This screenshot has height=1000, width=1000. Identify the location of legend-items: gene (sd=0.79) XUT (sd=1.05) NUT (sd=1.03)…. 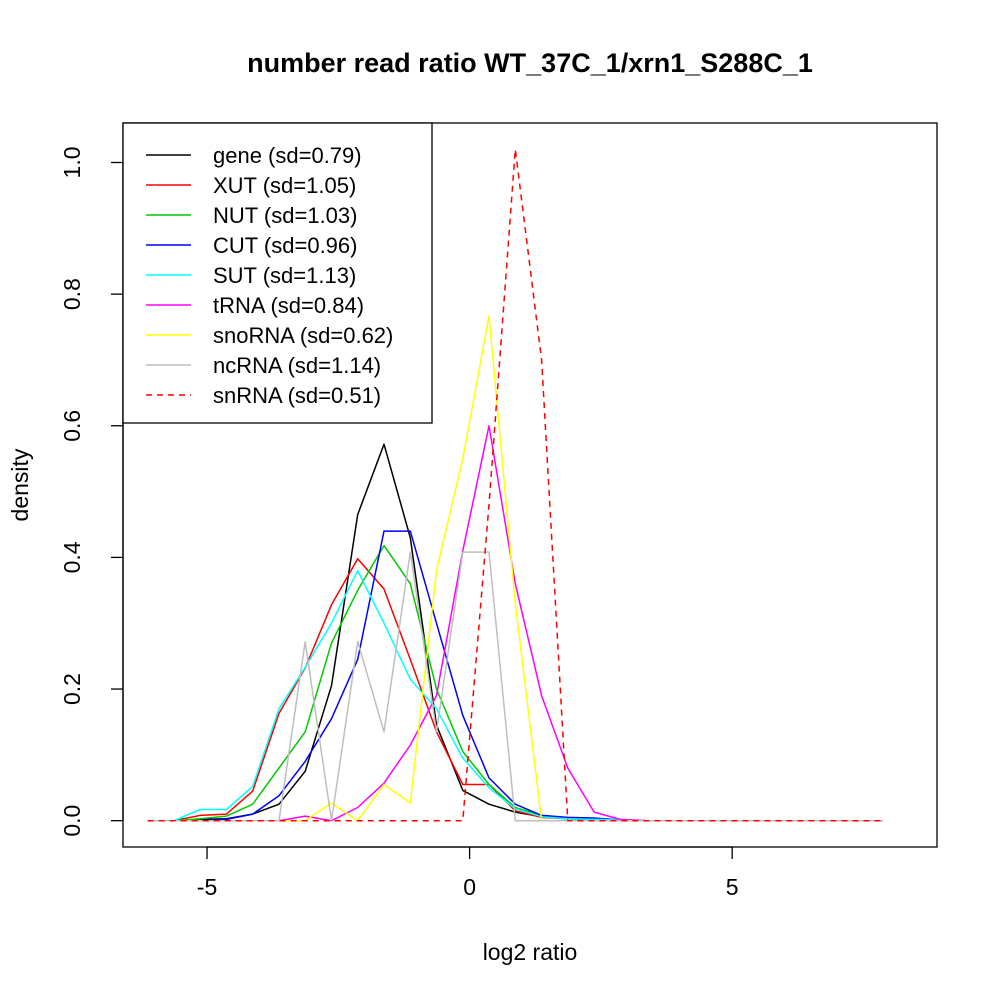
(269, 275).